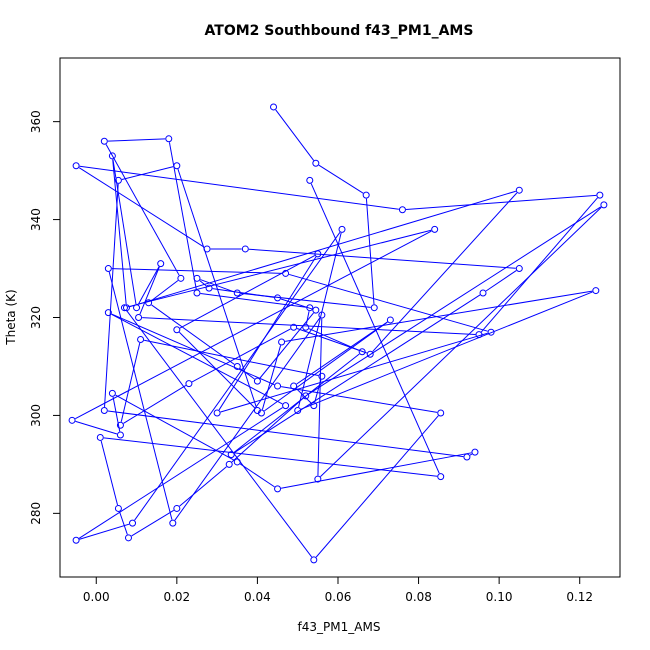 The width and height of the screenshot is (650, 650). What do you see at coordinates (339, 31) in the screenshot?
I see `chart-title: ATOM2 Southbound f43_PM1_AMS` at bounding box center [339, 31].